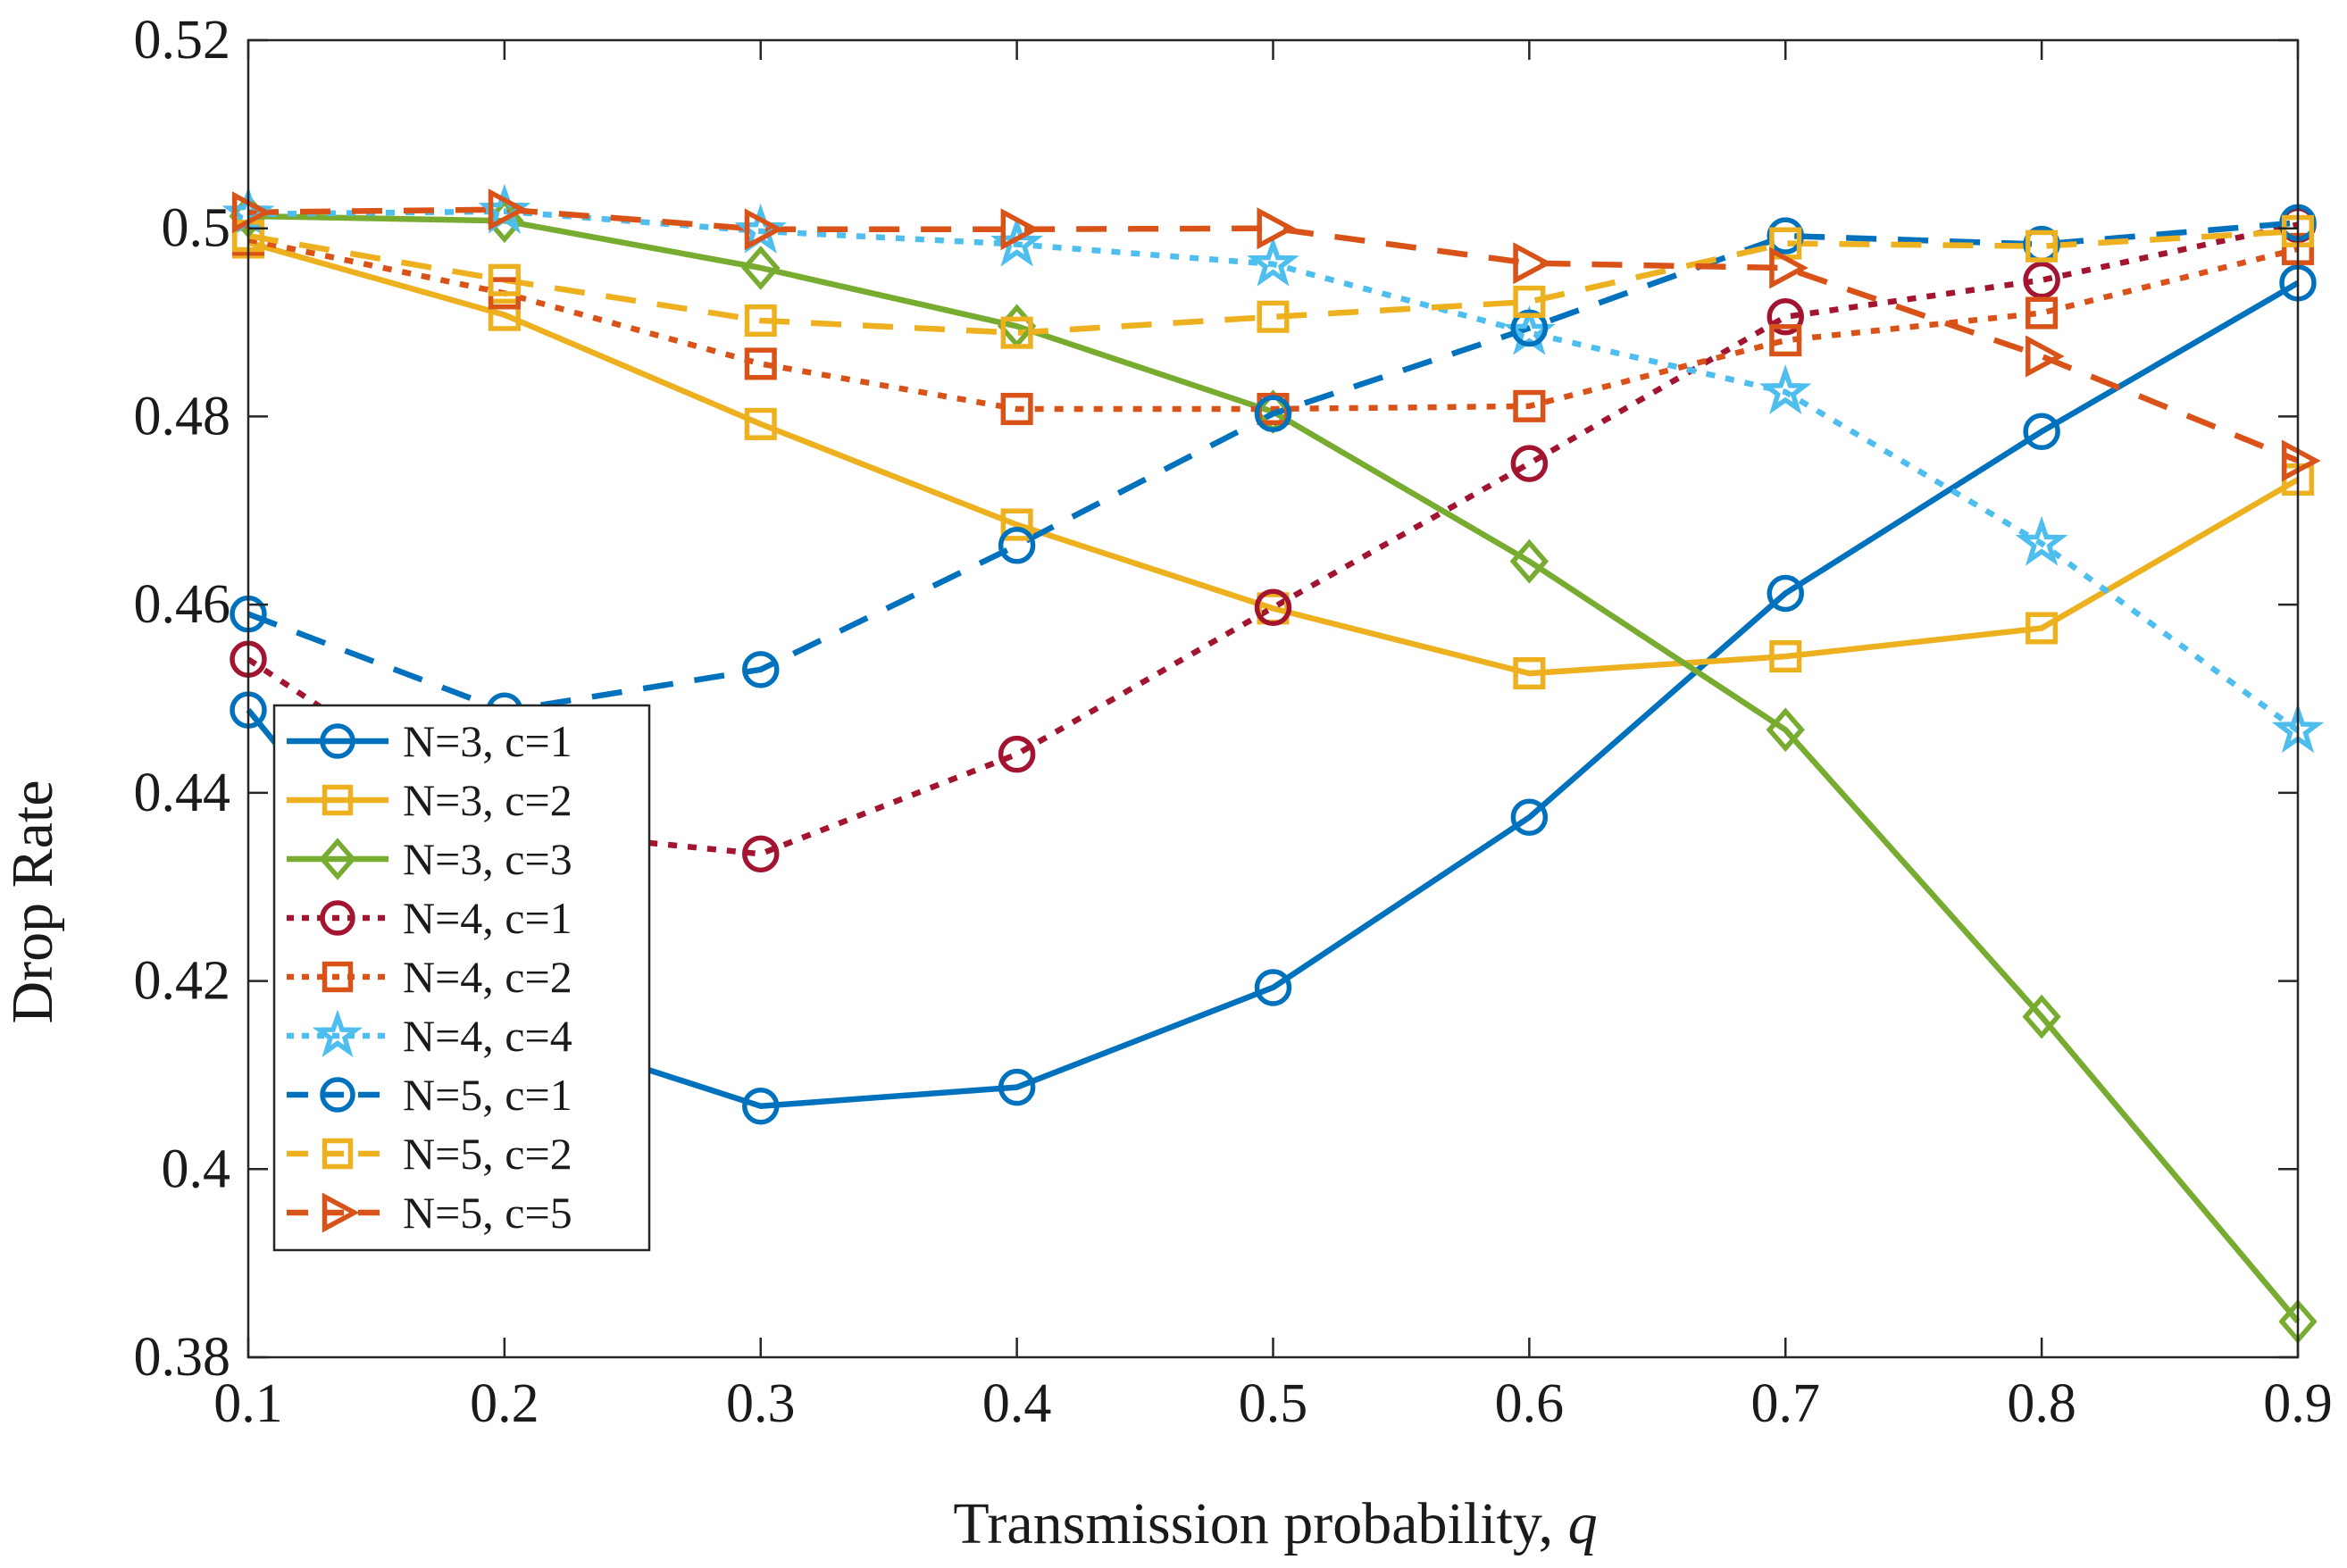 The height and width of the screenshot is (1568, 2347). I want to click on x-tick-label: 0.4, so click(1017, 1403).